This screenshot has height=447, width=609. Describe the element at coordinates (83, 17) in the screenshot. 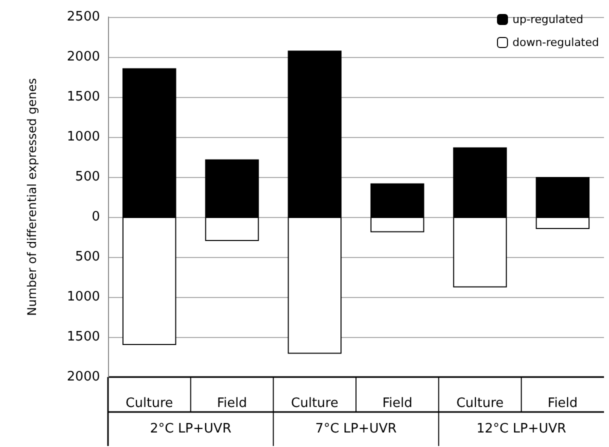

I see `y-tick-label: 2500` at that location.